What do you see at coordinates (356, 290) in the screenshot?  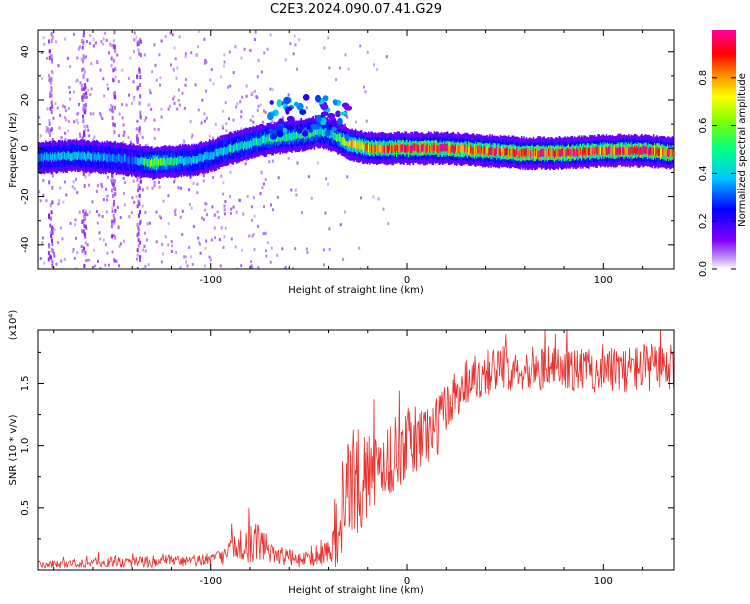 I see `spectrogram-xlabel: Height of straight line (km)` at bounding box center [356, 290].